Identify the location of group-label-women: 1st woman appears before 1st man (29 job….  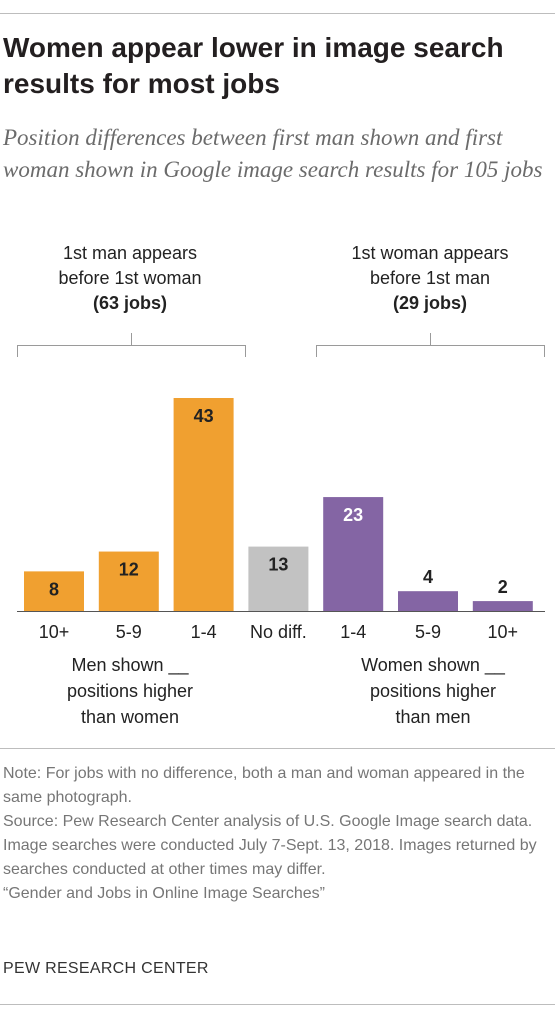
(427, 278).